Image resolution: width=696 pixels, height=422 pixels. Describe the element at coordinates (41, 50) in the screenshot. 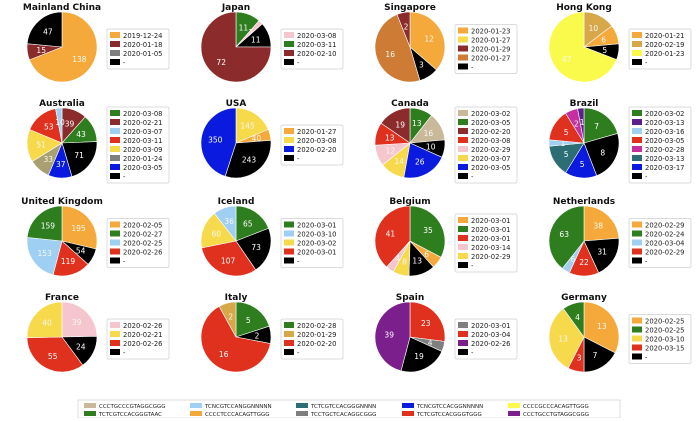

I see `slice-value-label: 15` at that location.